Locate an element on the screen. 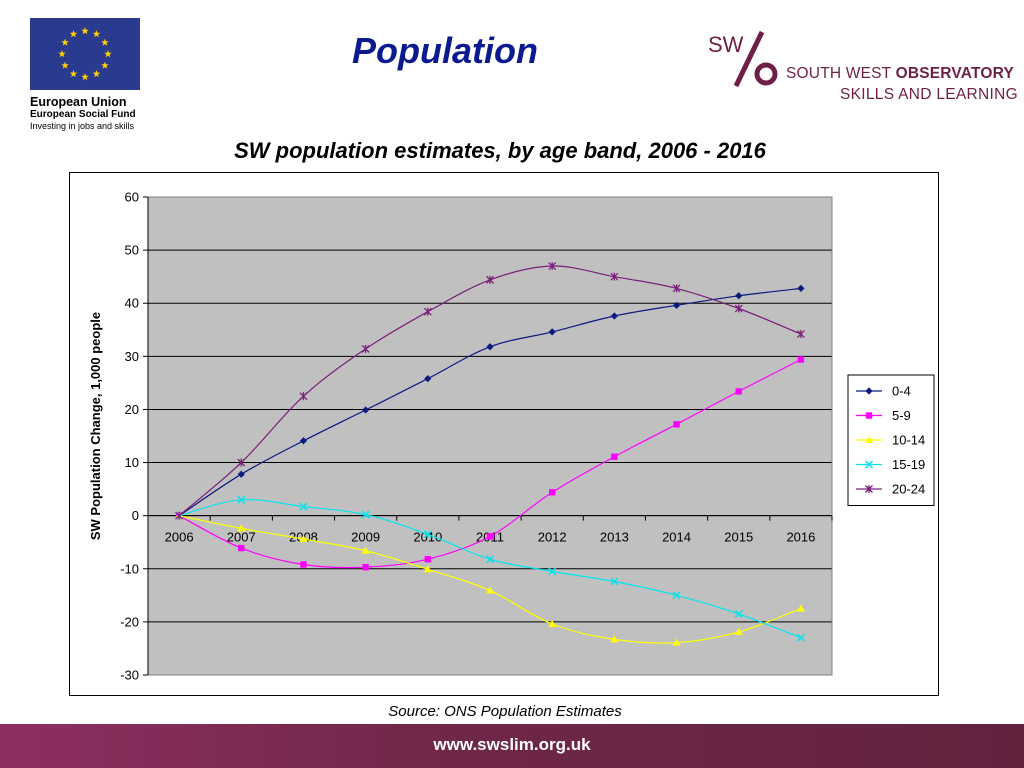 The height and width of the screenshot is (768, 1024). legend: 0-4 5-9 10-14 15-19 20-24 is located at coordinates (891, 440).